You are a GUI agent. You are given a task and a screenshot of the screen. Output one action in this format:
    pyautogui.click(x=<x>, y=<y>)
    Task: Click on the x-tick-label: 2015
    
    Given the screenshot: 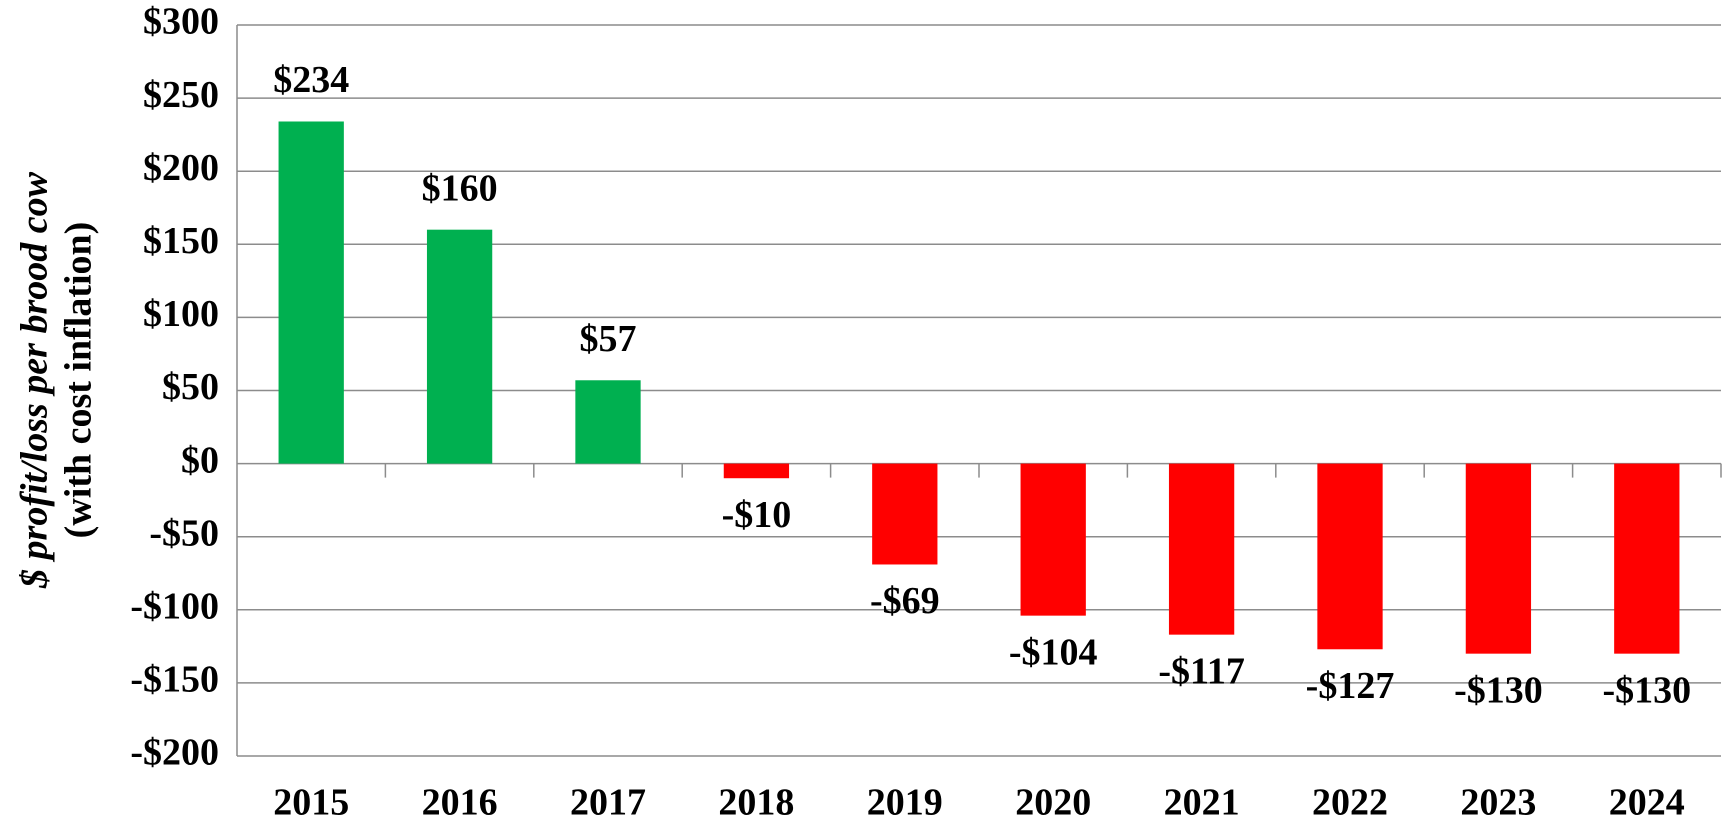 What is the action you would take?
    pyautogui.click(x=311, y=803)
    